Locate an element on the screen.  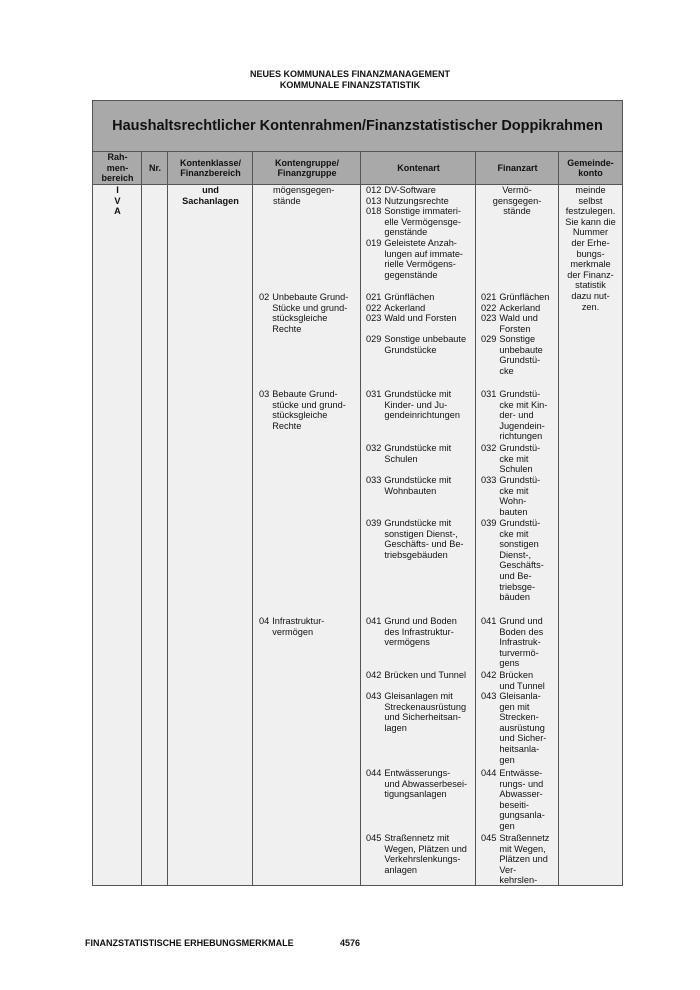
rahmenbereich-cell: I V A is located at coordinates (117, 200).